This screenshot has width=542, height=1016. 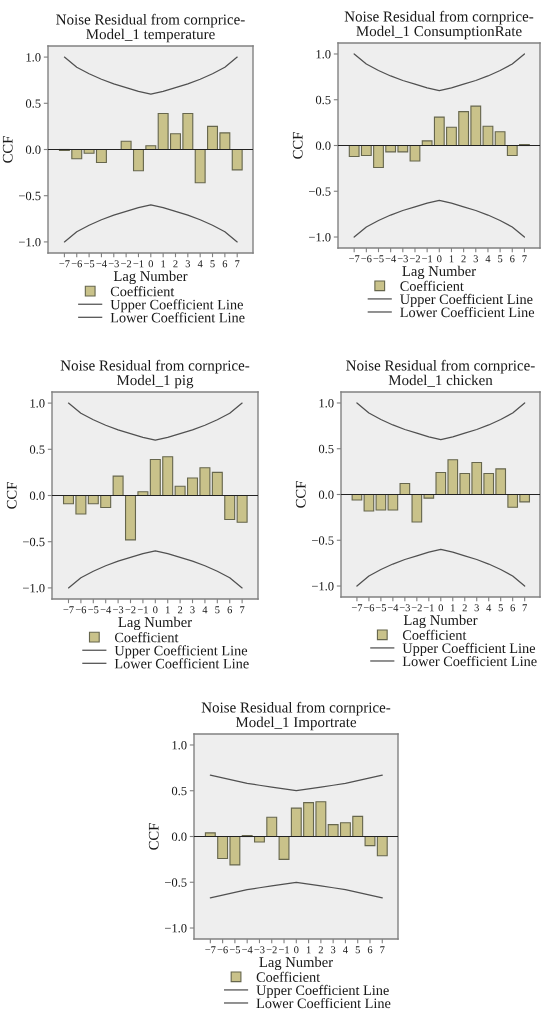 I want to click on chart-title: Noise Residual from cornprice- Model_1 ConsumptionRate, so click(x=439, y=25).